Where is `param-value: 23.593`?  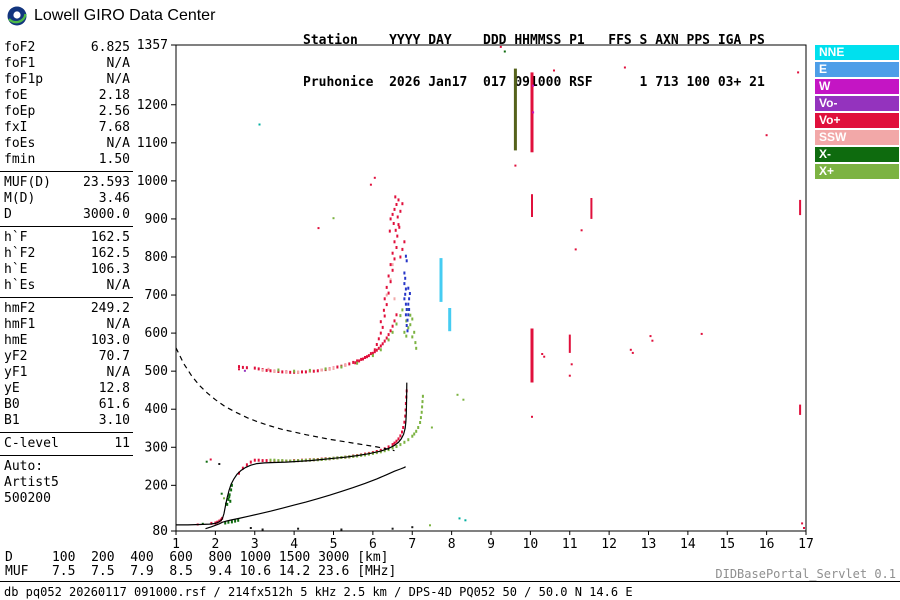
param-value: 23.593 is located at coordinates (106, 182).